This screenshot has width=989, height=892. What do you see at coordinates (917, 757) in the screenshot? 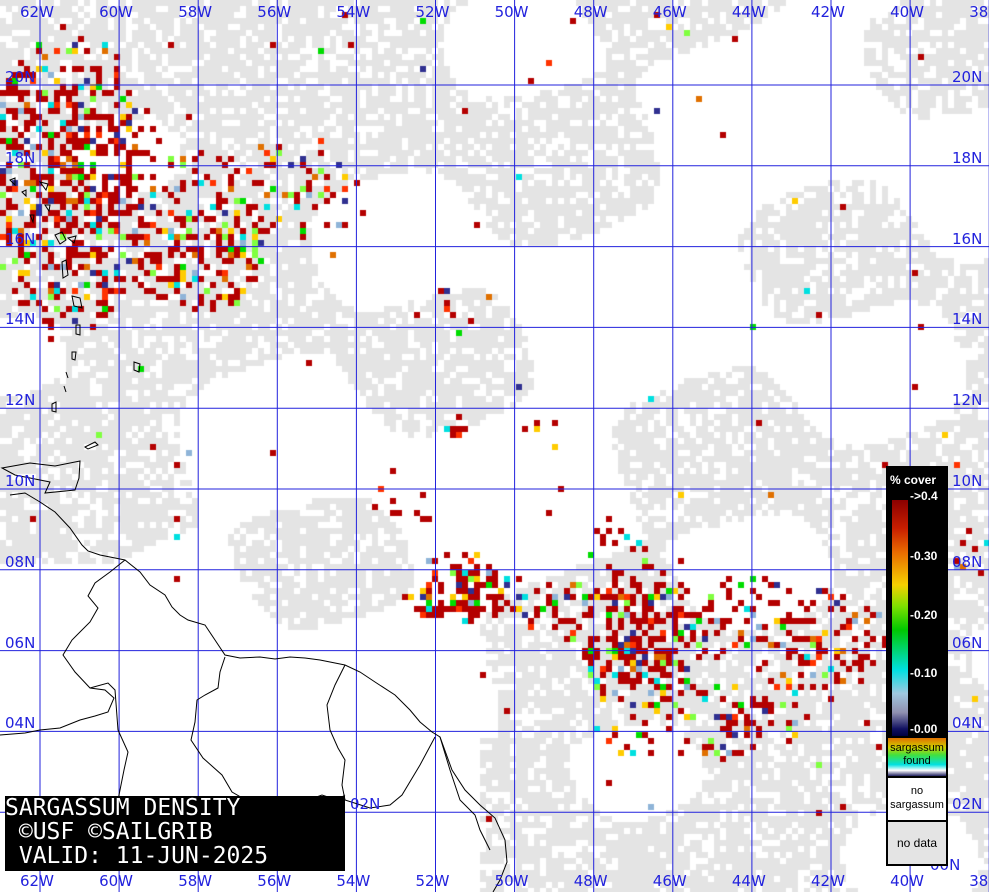
I see `legend-sargassum-found: sargassum found` at bounding box center [917, 757].